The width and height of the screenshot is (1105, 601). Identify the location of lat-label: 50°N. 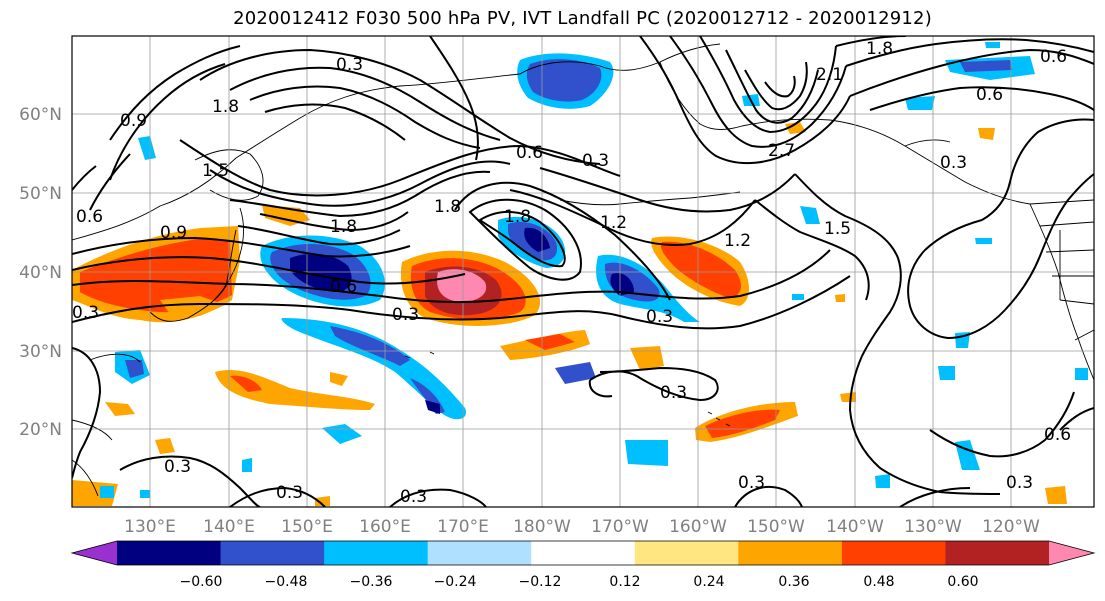
(40, 194).